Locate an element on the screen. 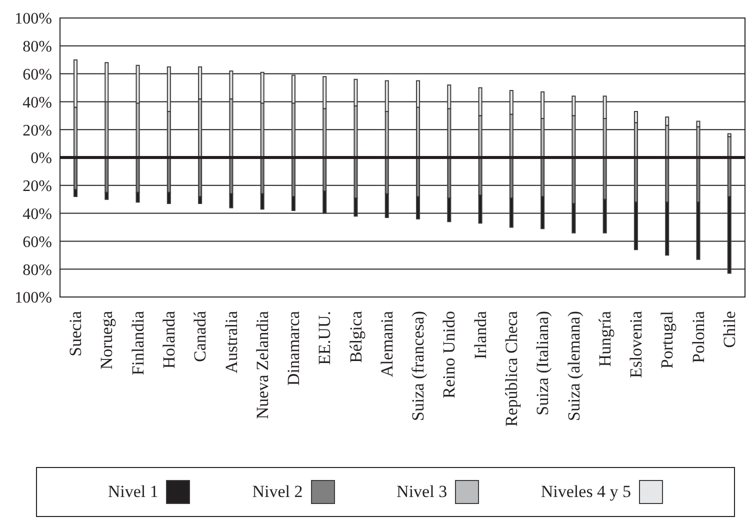 Image resolution: width=755 pixels, height=525 pixels. x-tick-label: Nueva Zelandia is located at coordinates (262, 365).